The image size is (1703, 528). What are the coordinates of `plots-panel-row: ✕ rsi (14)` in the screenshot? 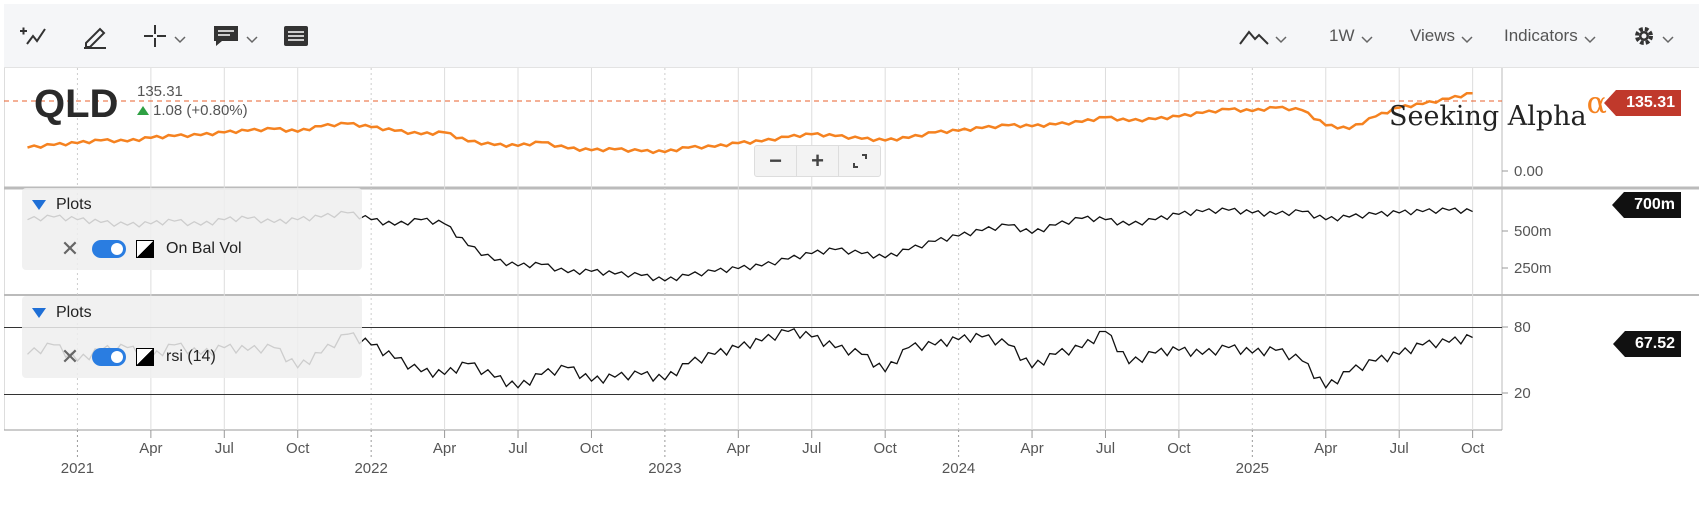 It's located at (138, 357).